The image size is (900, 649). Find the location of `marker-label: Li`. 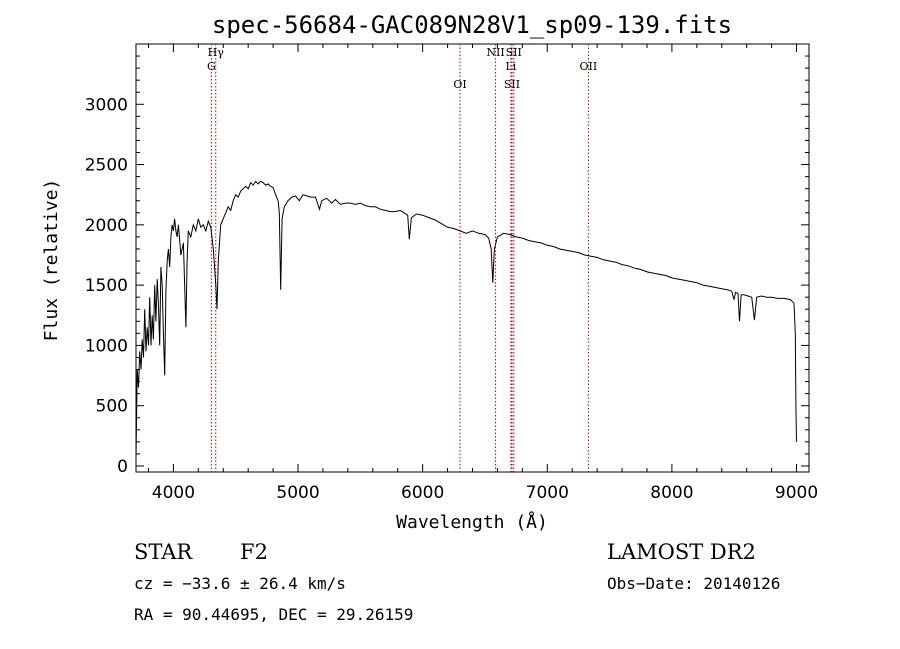

marker-label: Li is located at coordinates (510, 66).